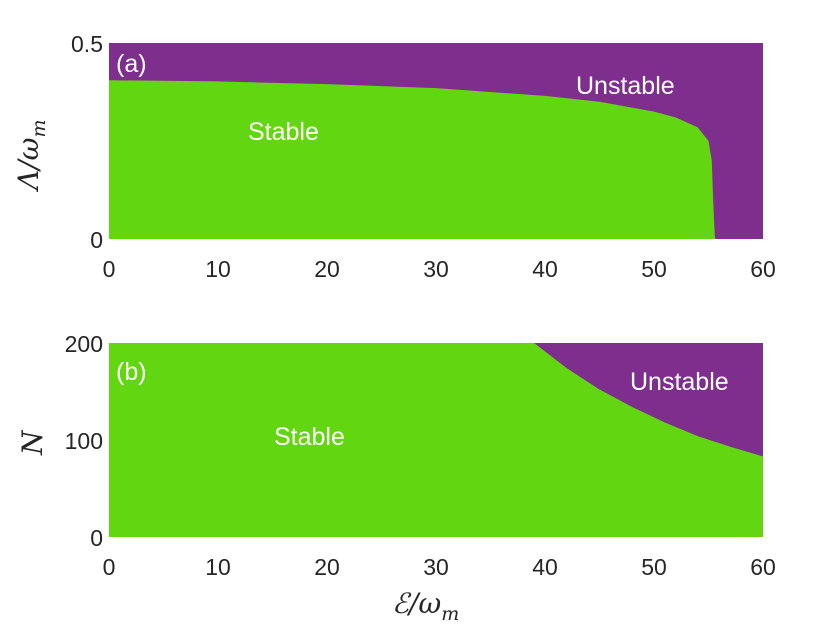 The image size is (840, 630). I want to click on panel-a-unstable-label: Unstable, so click(625, 86).